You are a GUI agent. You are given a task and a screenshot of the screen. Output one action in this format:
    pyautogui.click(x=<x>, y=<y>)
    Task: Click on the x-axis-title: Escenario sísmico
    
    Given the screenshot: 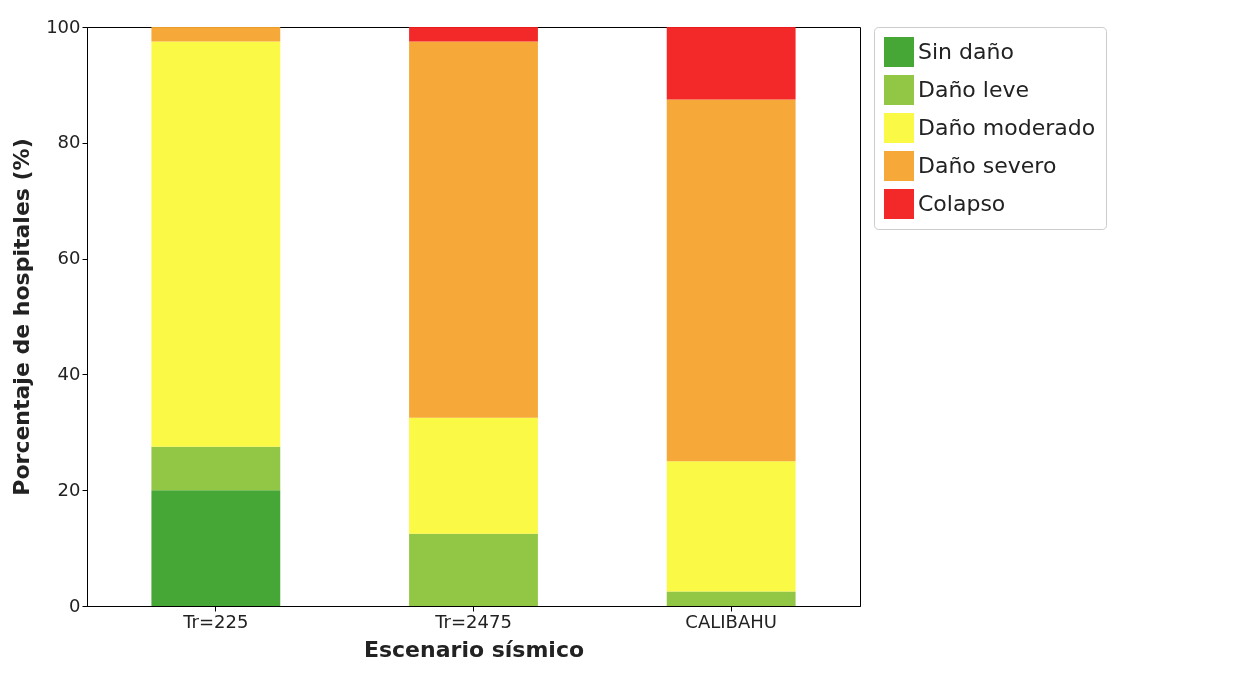 What is the action you would take?
    pyautogui.click(x=474, y=649)
    